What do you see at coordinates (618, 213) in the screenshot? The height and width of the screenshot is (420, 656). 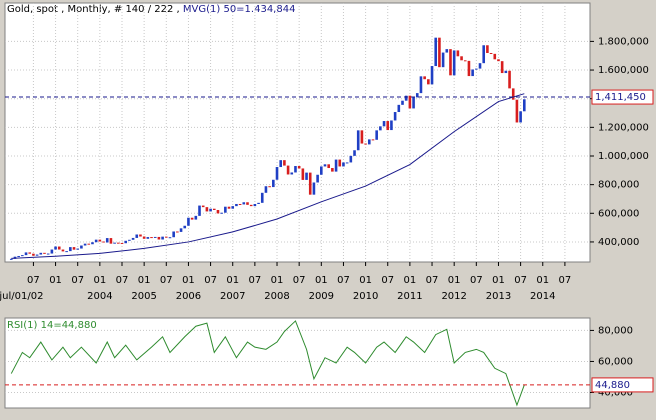 I see `y-tick-label: 600,000` at bounding box center [618, 213].